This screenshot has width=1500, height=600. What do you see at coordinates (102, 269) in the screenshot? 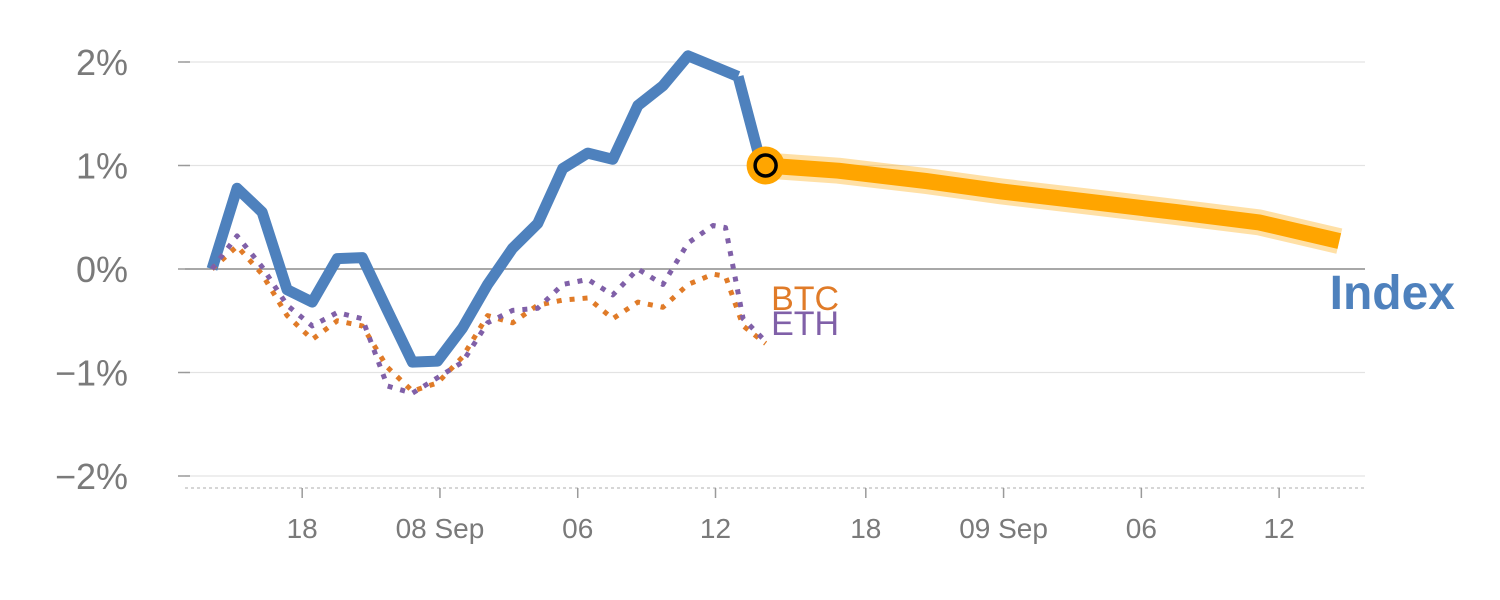
I see `y-tick-label: 0%` at bounding box center [102, 269].